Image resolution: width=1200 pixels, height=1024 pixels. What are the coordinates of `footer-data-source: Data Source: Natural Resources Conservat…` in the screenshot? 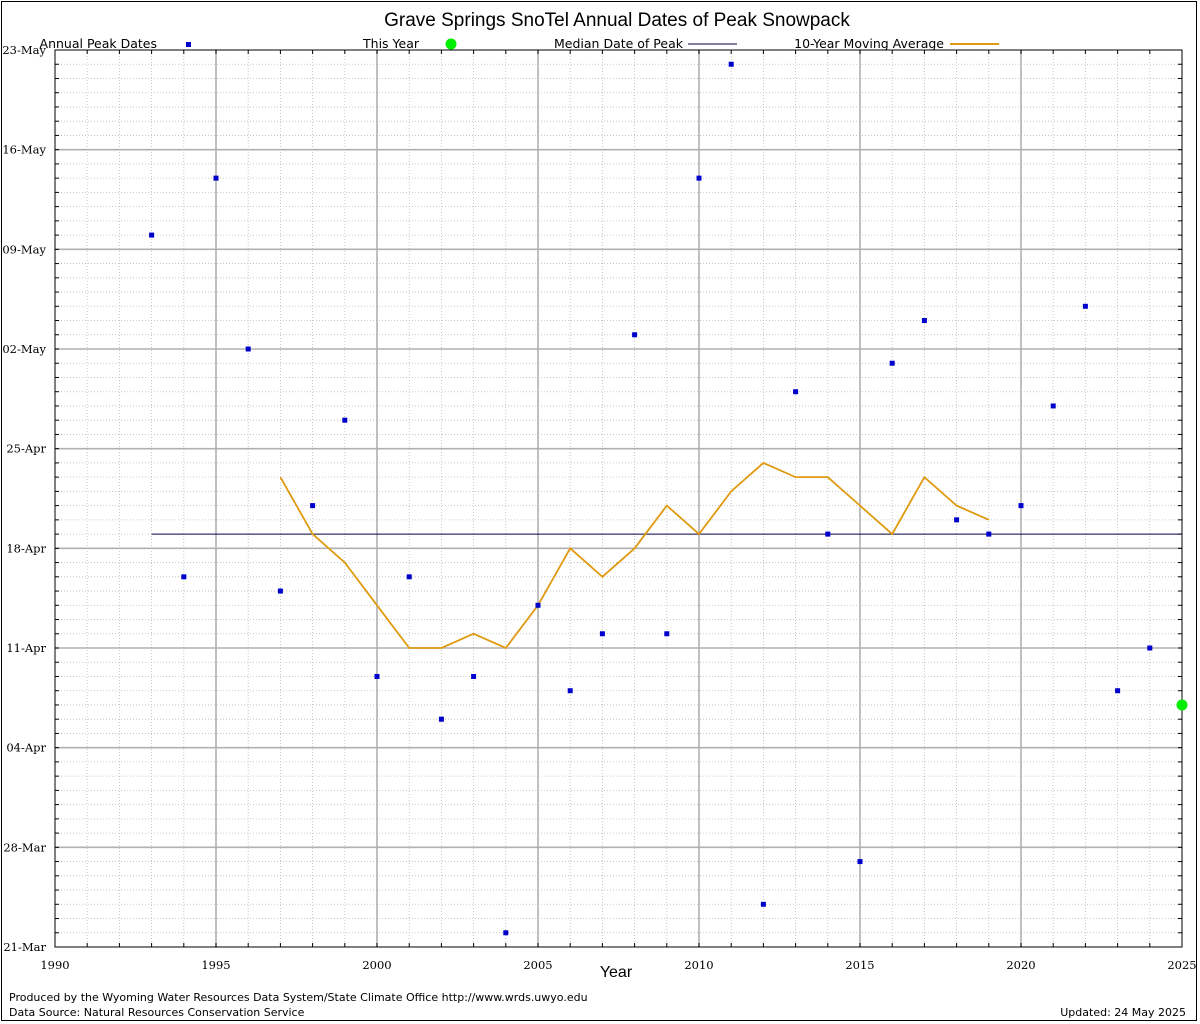 It's located at (157, 1012).